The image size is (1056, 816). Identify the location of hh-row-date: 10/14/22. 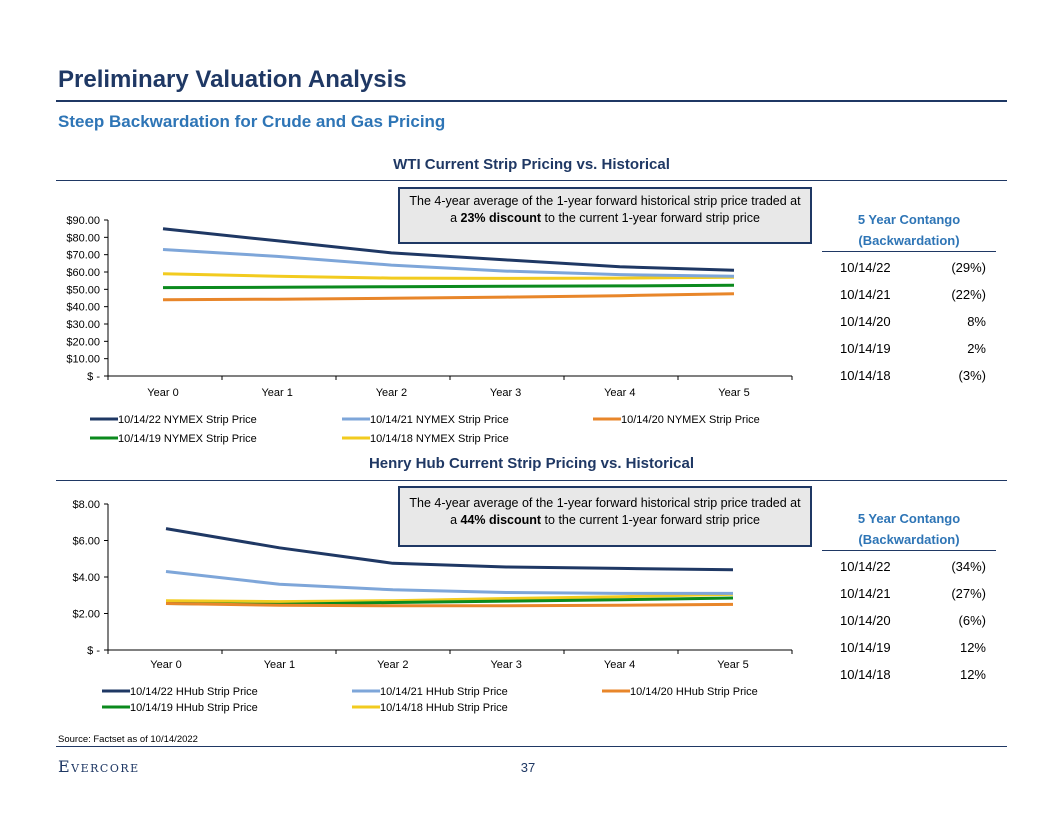
(865, 566).